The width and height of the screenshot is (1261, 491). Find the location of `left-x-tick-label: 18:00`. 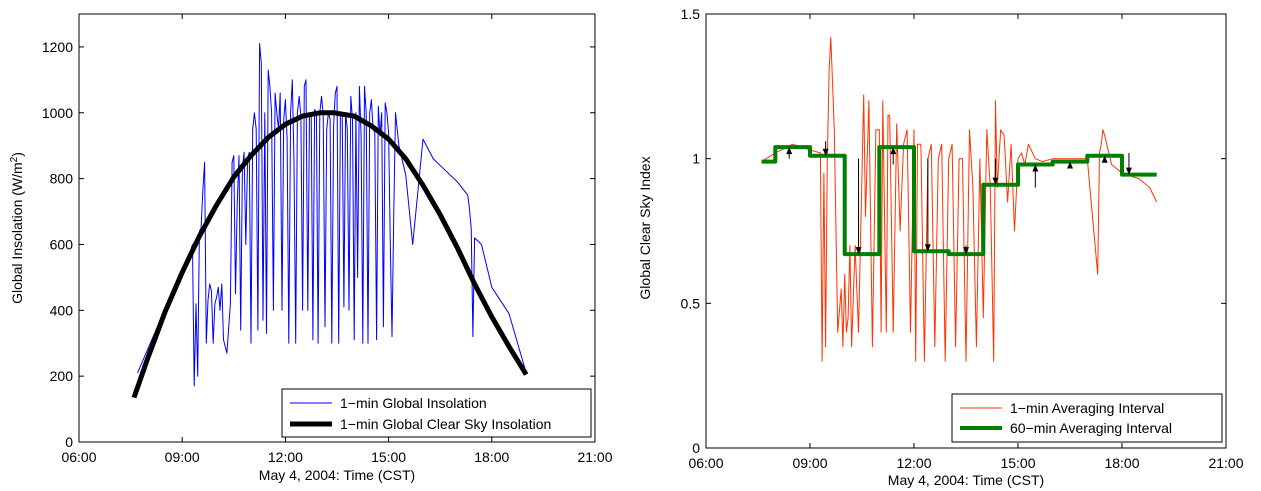

left-x-tick-label: 18:00 is located at coordinates (491, 457).